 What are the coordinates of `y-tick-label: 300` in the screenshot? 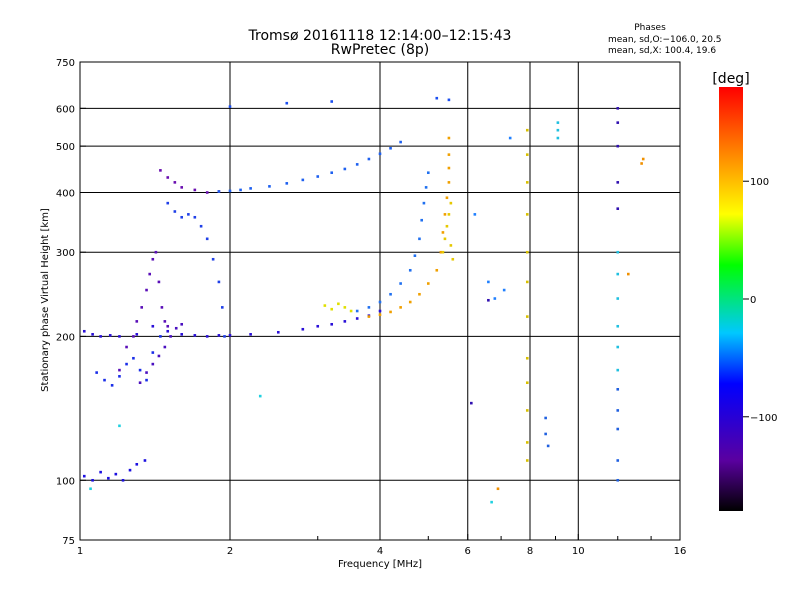 It's located at (65, 253).